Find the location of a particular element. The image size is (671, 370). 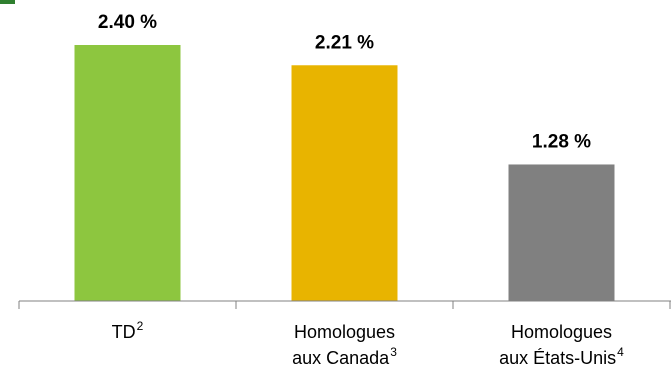

category-label-homologues-canada: Homologues is located at coordinates (344, 332).